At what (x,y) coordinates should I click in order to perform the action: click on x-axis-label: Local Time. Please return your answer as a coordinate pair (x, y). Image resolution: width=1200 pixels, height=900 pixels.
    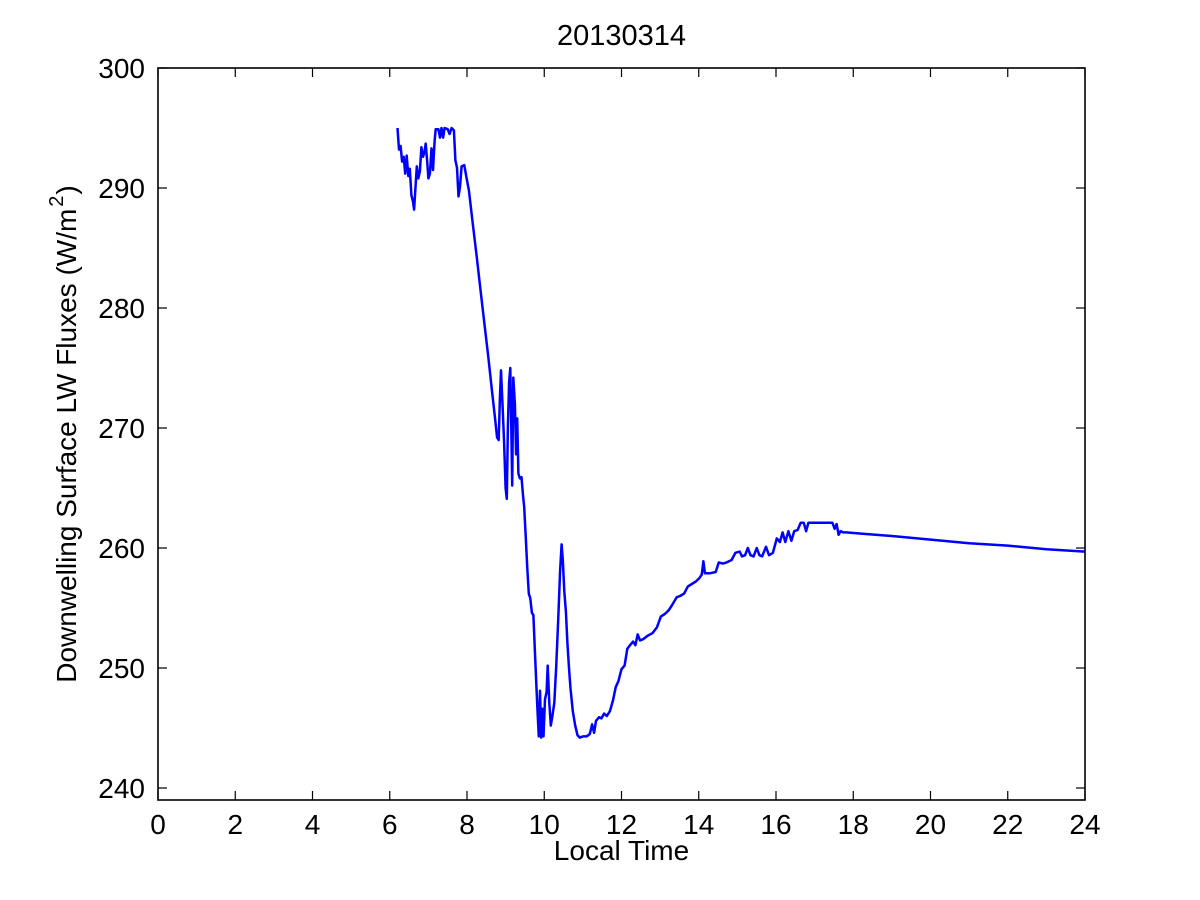
    Looking at the image, I should click on (621, 850).